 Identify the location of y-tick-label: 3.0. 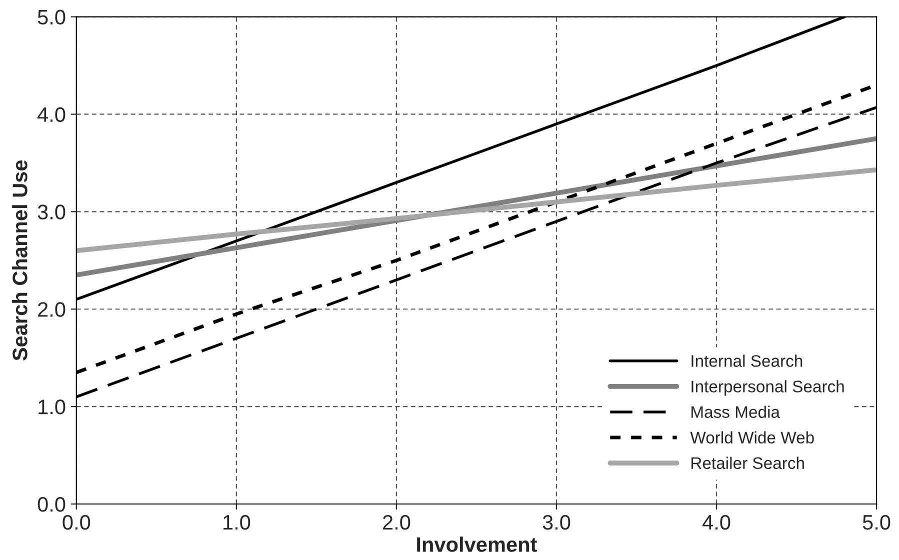
(52, 212).